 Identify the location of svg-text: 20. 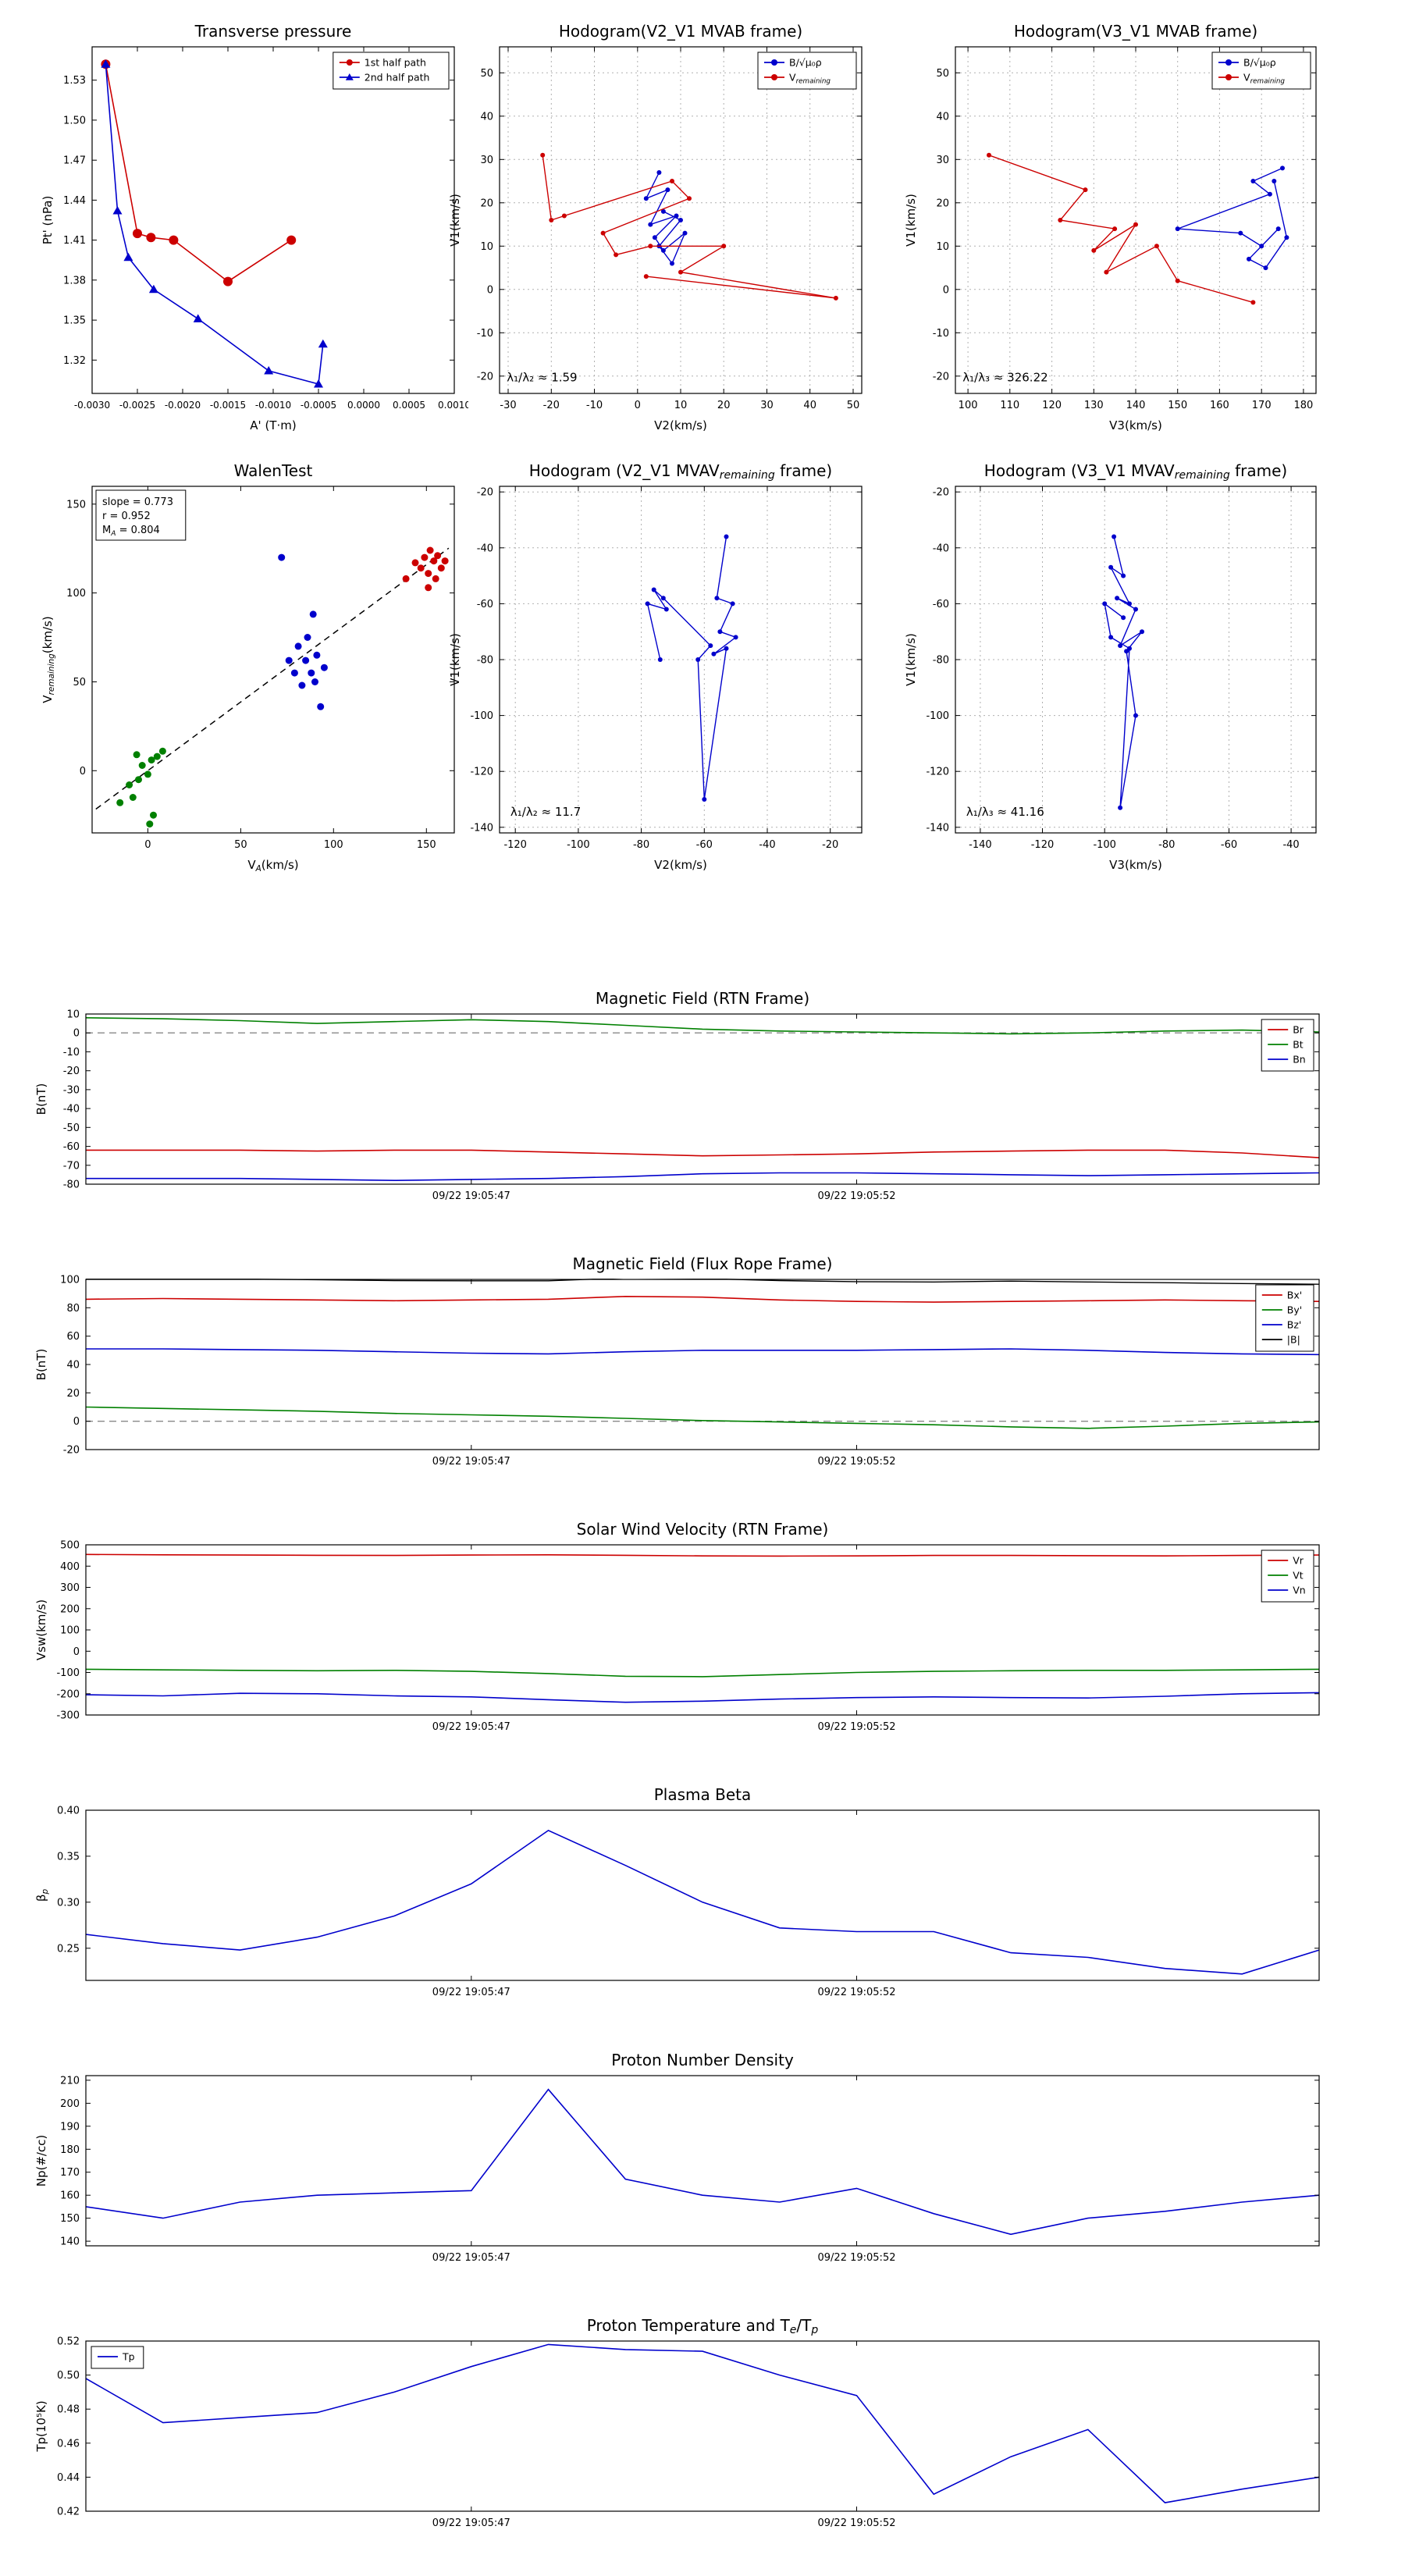
(943, 203).